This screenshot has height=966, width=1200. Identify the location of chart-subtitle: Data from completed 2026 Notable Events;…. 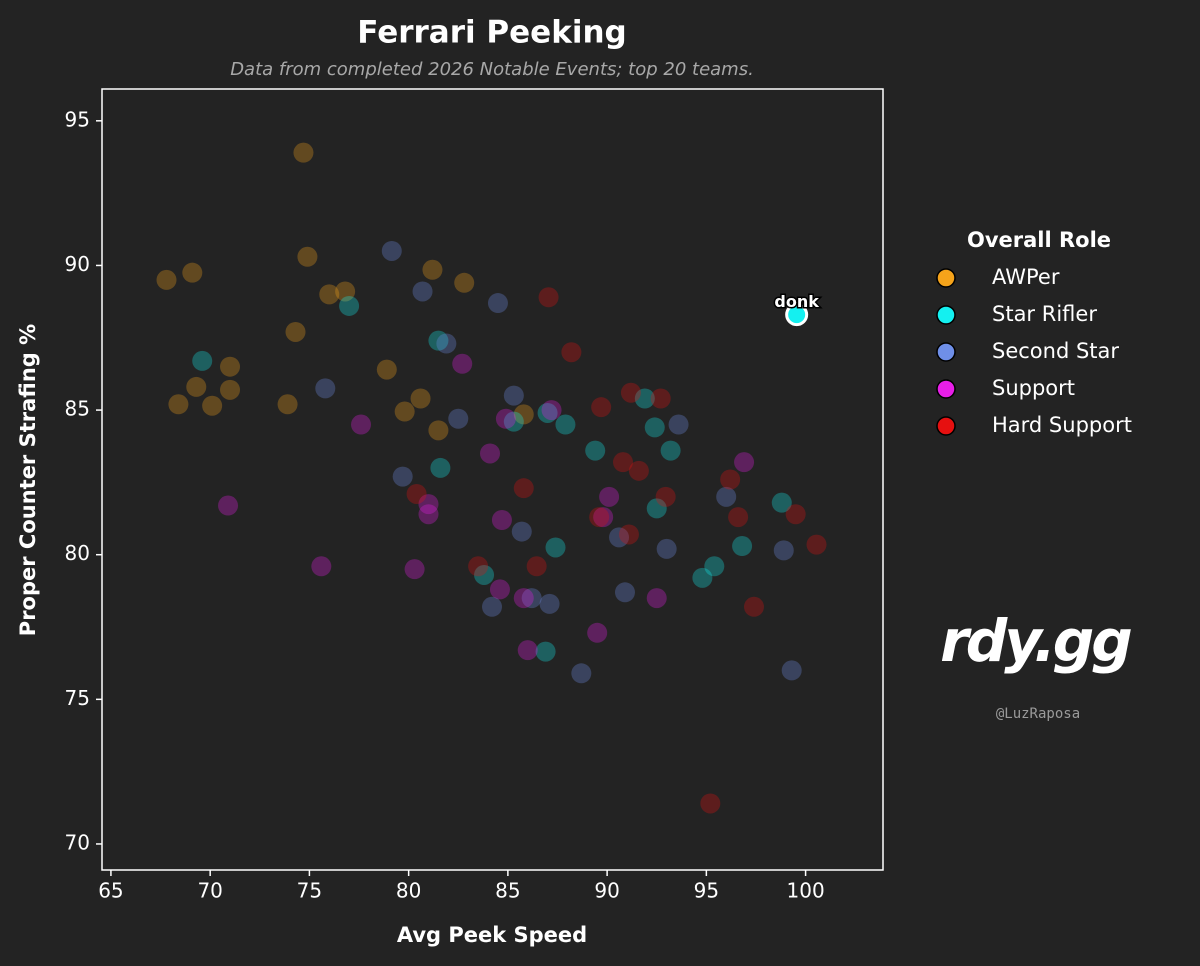
(492, 69).